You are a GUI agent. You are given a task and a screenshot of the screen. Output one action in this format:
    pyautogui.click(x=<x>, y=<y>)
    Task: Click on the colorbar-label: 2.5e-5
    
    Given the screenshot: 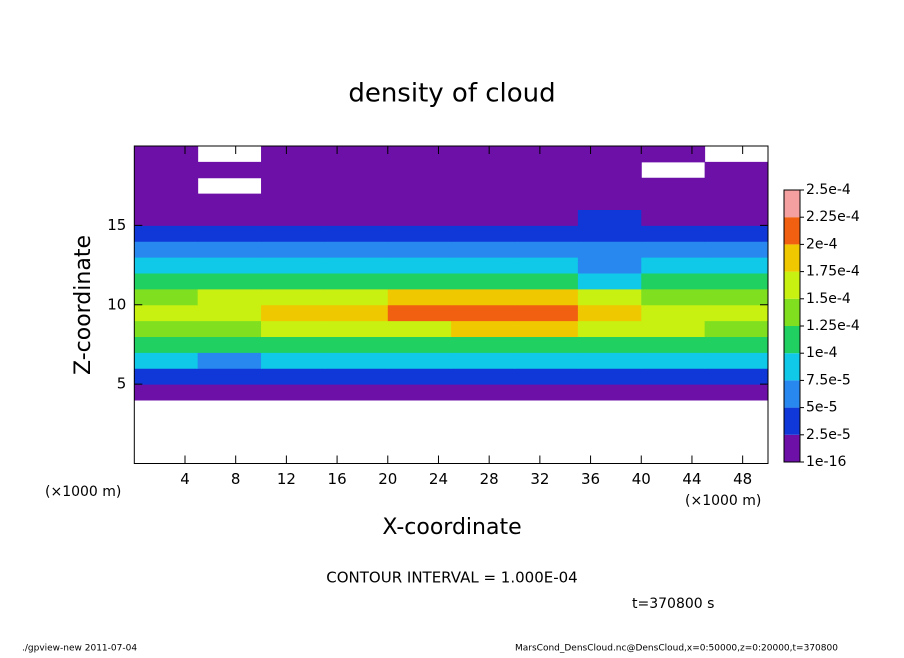 What is the action you would take?
    pyautogui.click(x=828, y=435)
    